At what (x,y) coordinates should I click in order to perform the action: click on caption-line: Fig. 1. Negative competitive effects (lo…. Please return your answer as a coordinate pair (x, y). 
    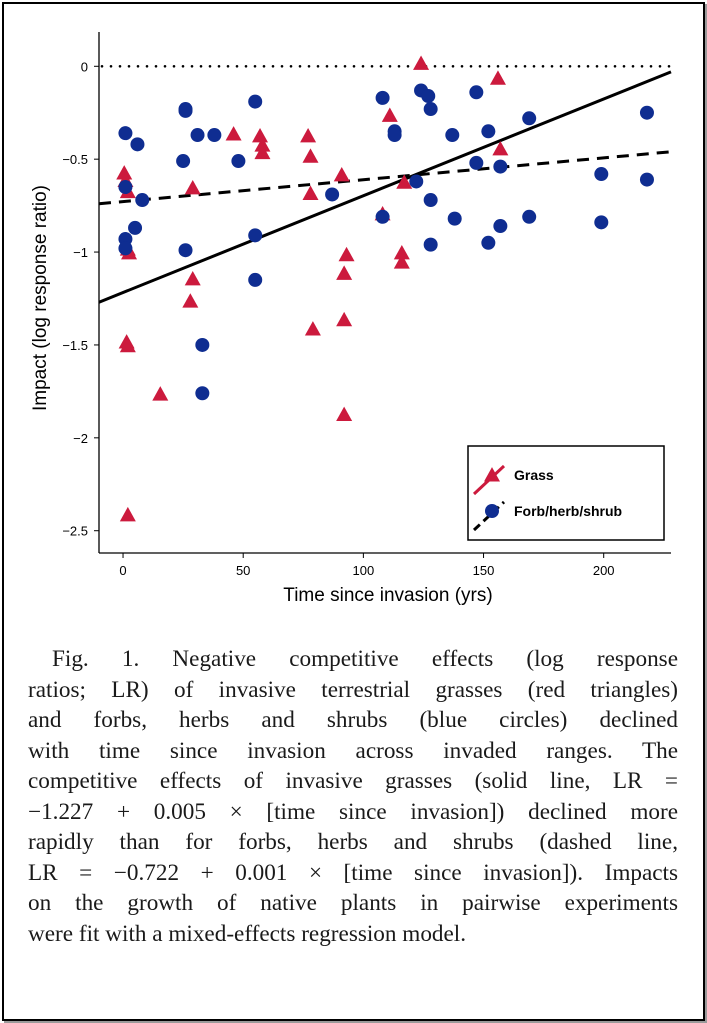
    Looking at the image, I should click on (365, 659).